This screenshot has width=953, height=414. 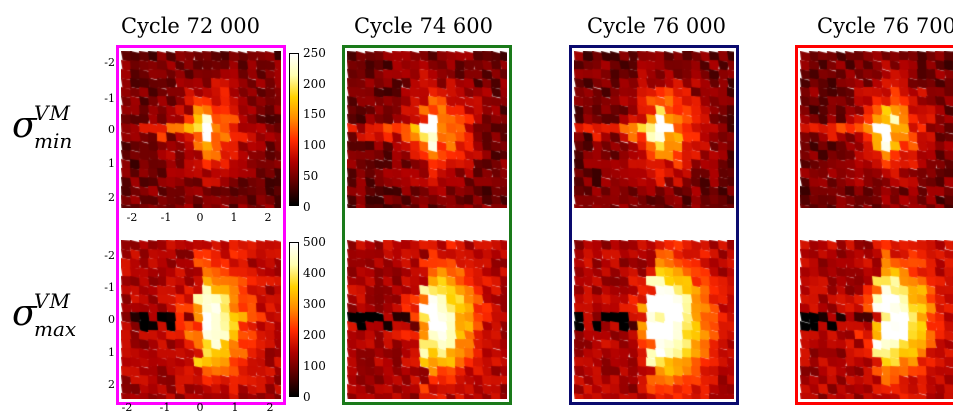 I want to click on y-tick-top: -2, so click(x=109, y=62).